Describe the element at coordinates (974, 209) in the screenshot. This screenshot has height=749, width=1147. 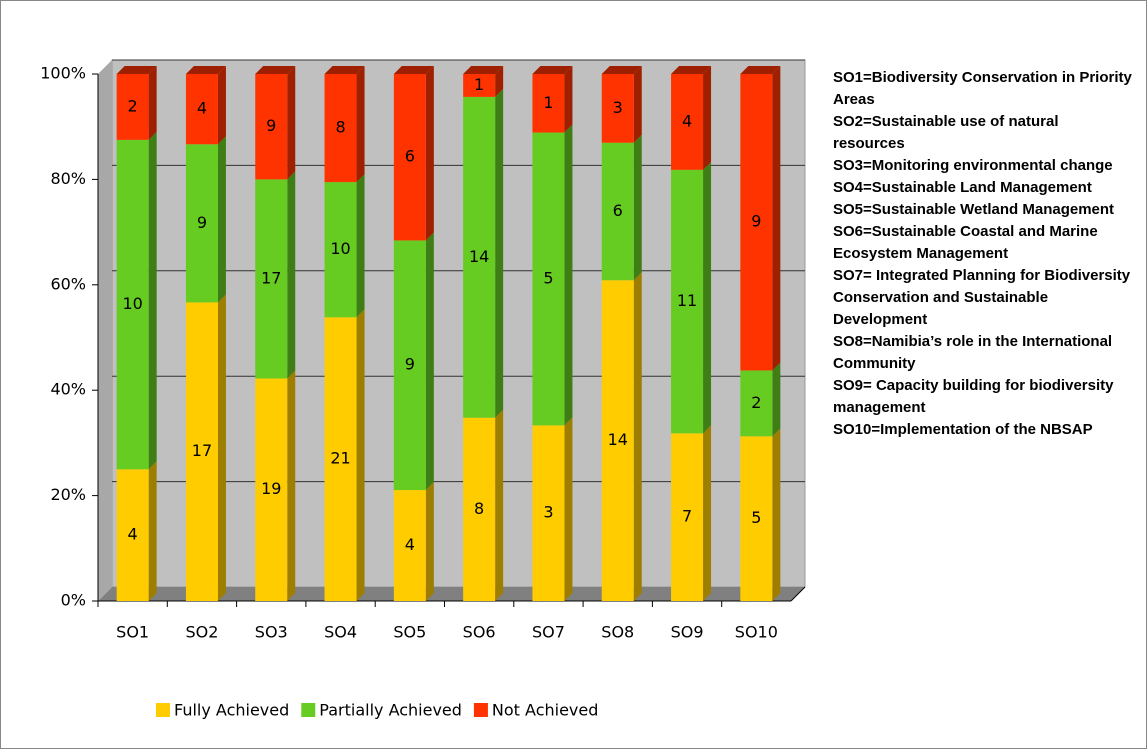
I see `note: SO5=Sustainable Wetland Management` at that location.